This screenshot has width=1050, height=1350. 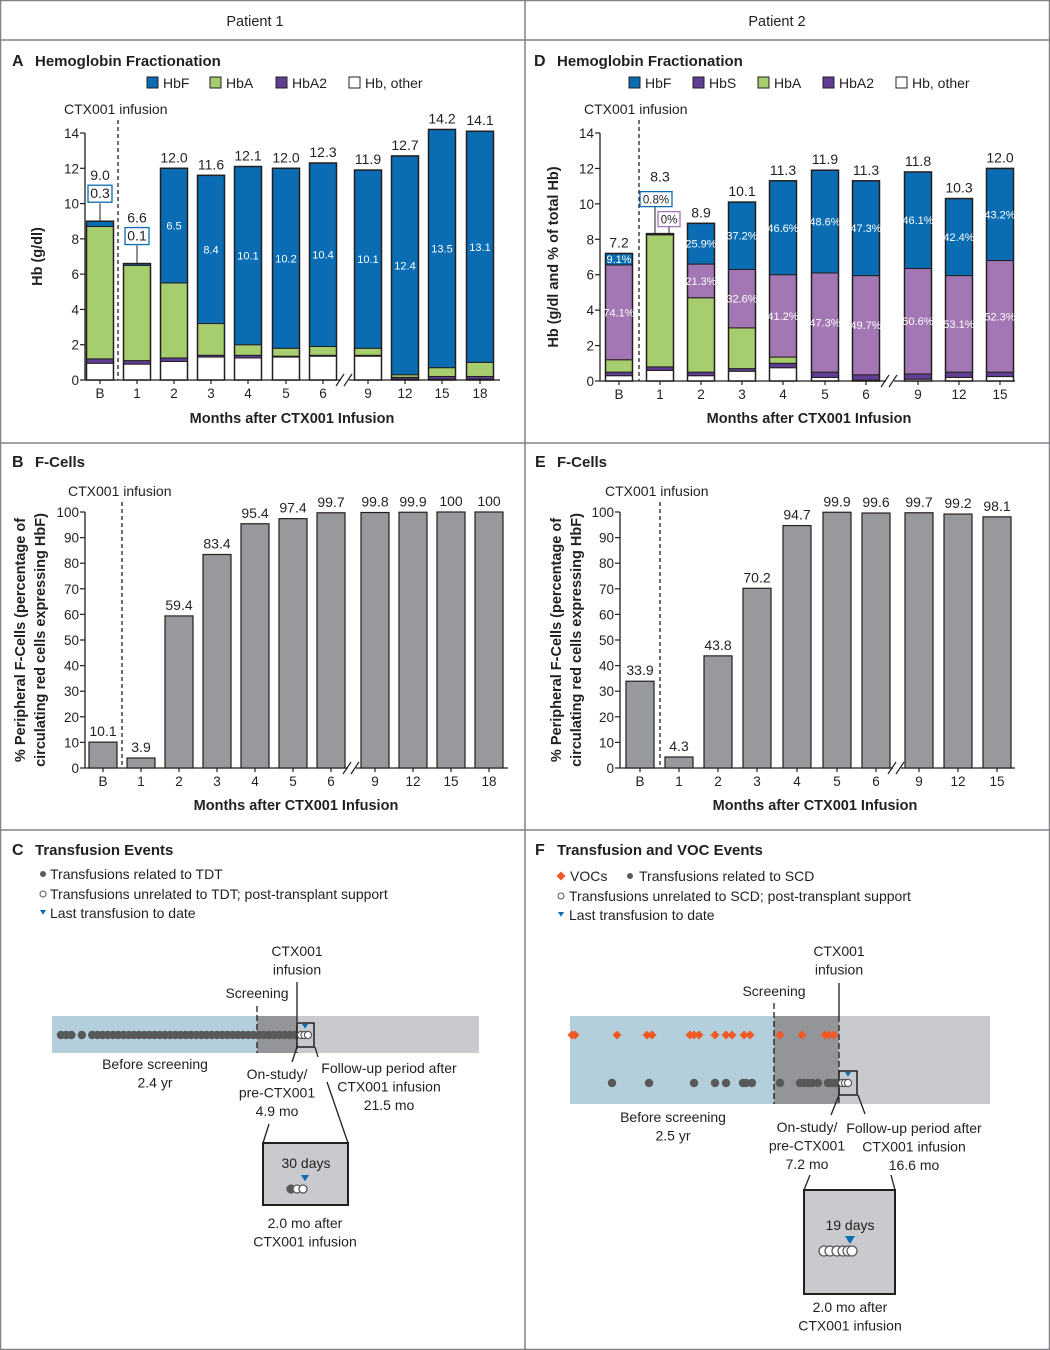 What do you see at coordinates (606, 589) in the screenshot?
I see `y-tick-label-E: 70` at bounding box center [606, 589].